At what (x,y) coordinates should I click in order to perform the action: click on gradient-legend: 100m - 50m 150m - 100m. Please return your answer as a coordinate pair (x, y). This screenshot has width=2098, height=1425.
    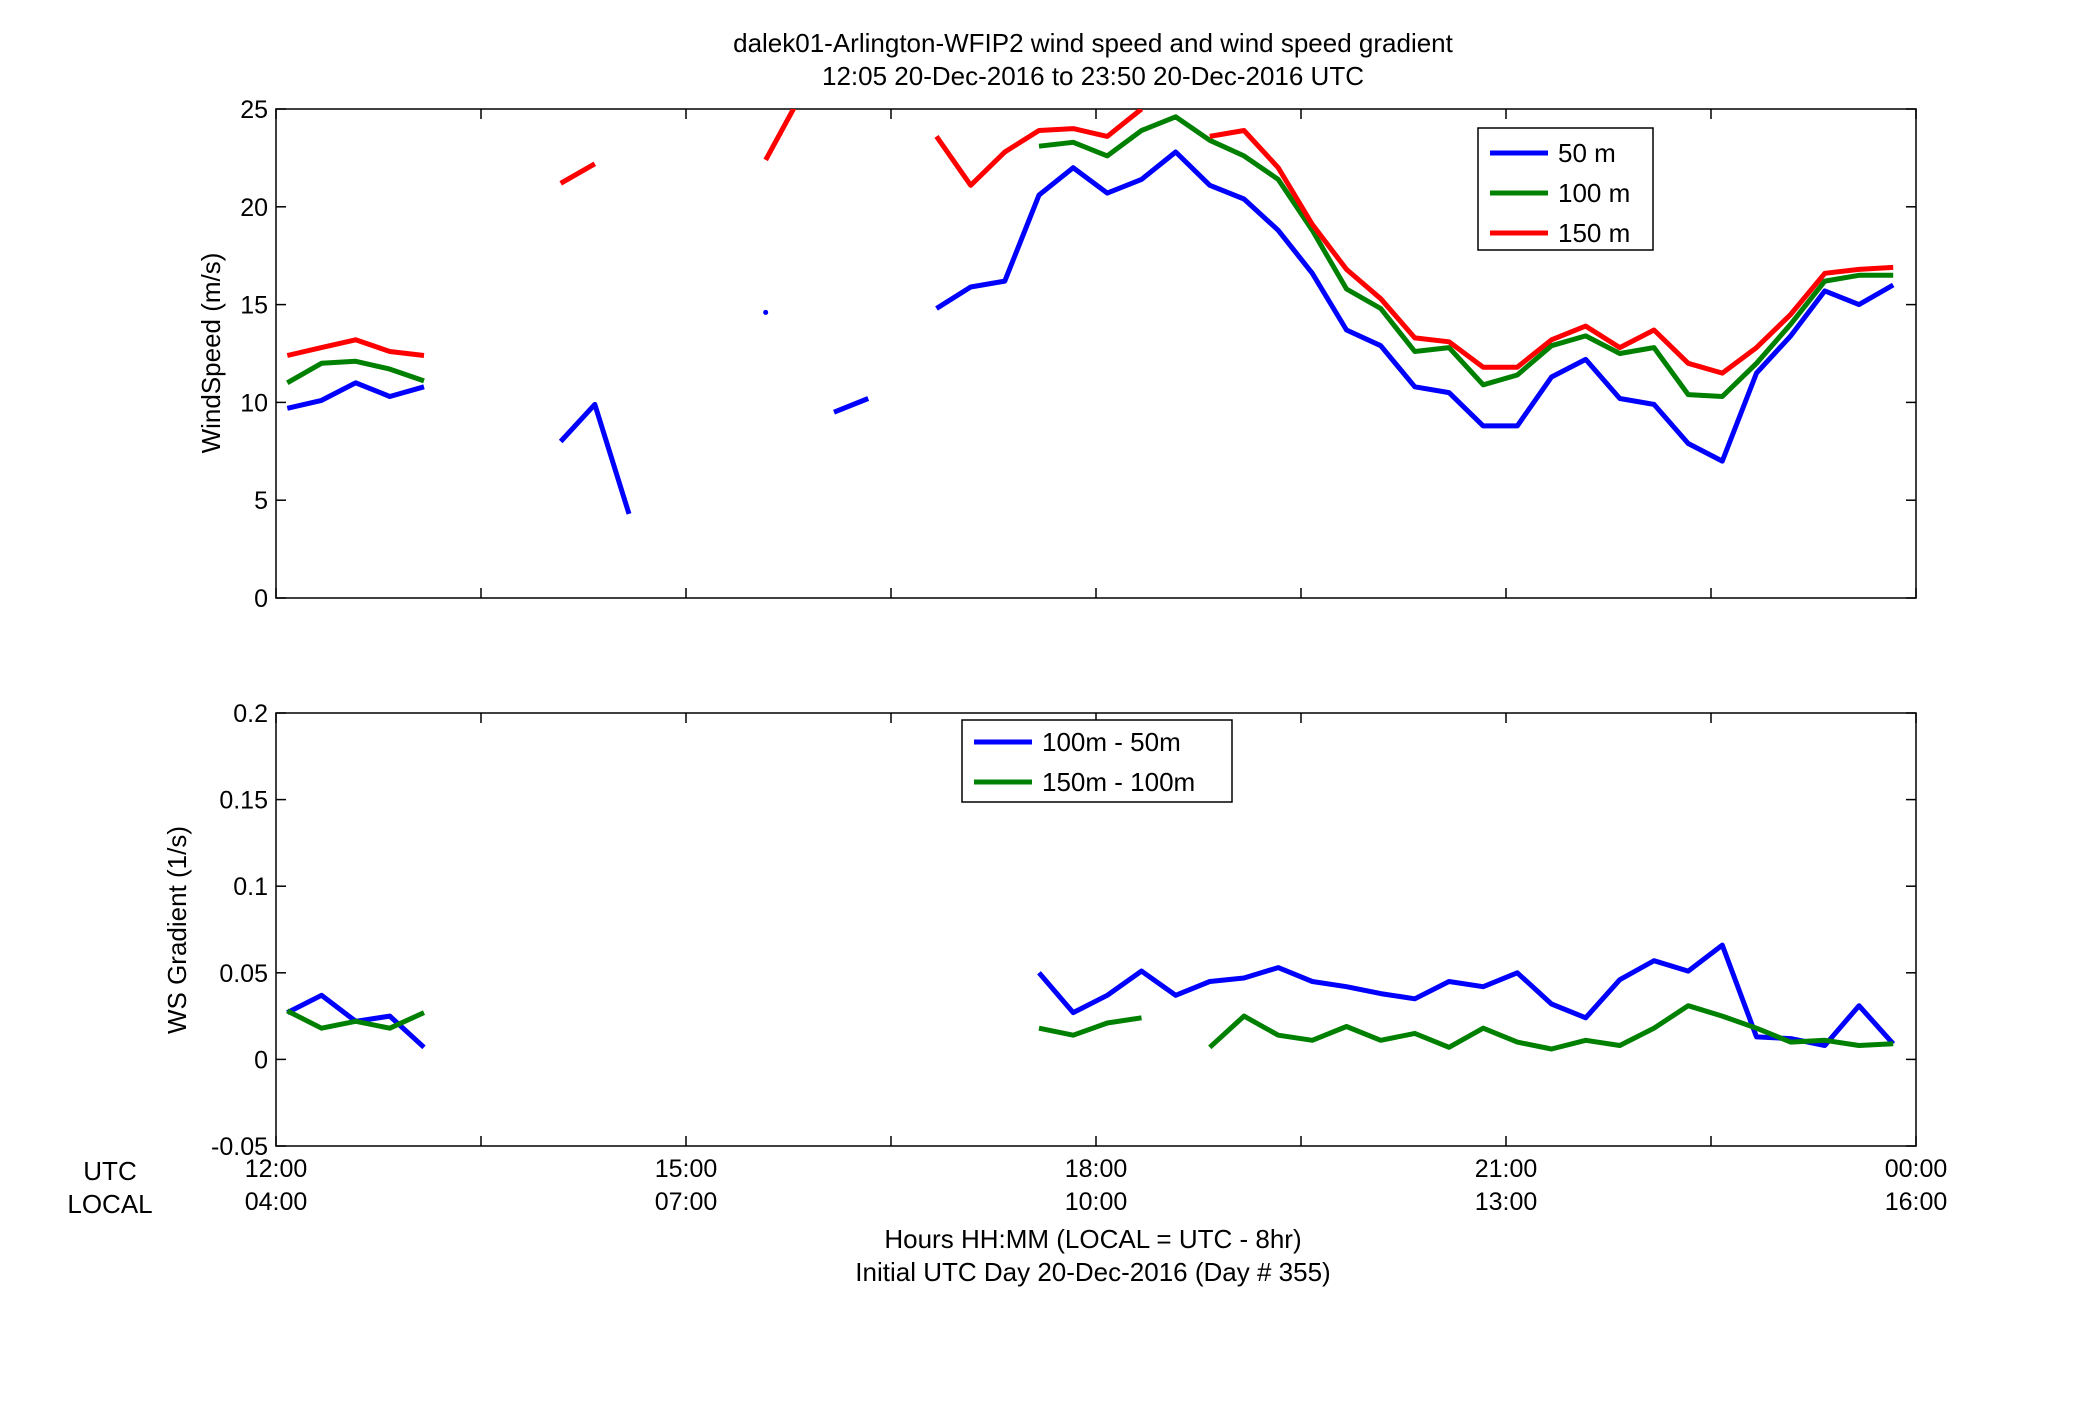
    Looking at the image, I should click on (1097, 761).